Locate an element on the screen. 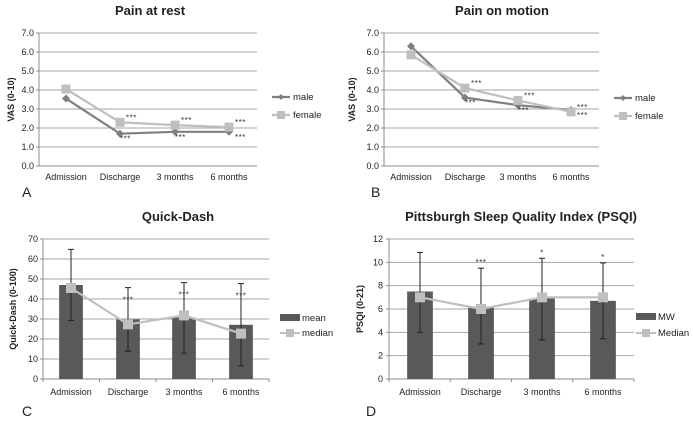  bar-mean is located at coordinates (71, 332).